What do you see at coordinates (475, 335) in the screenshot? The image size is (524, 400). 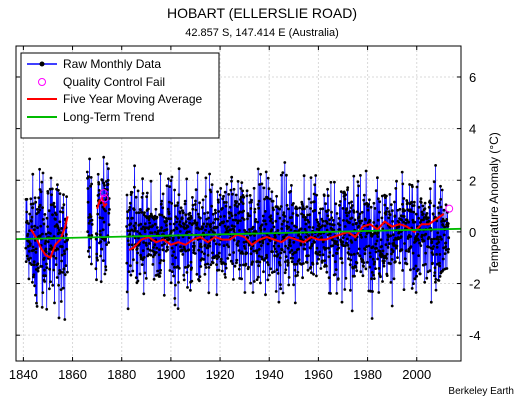 I see `y-tick-label: -4` at bounding box center [475, 335].